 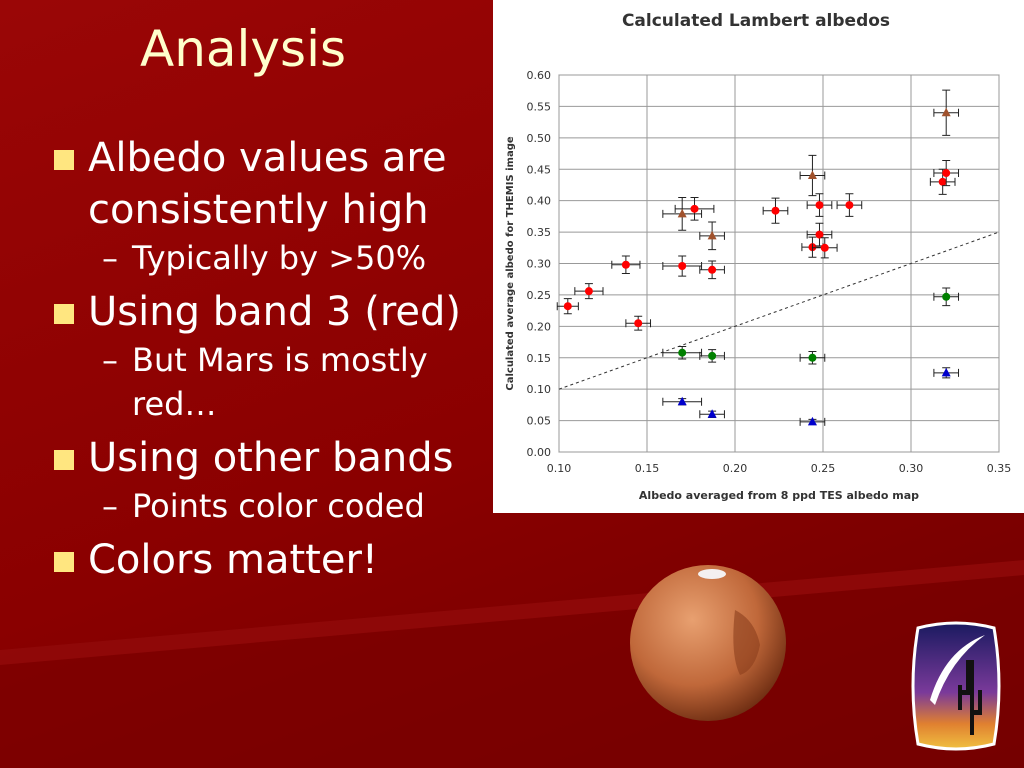 What do you see at coordinates (259, 184) in the screenshot?
I see `bullet: Albedo values are consistently high` at bounding box center [259, 184].